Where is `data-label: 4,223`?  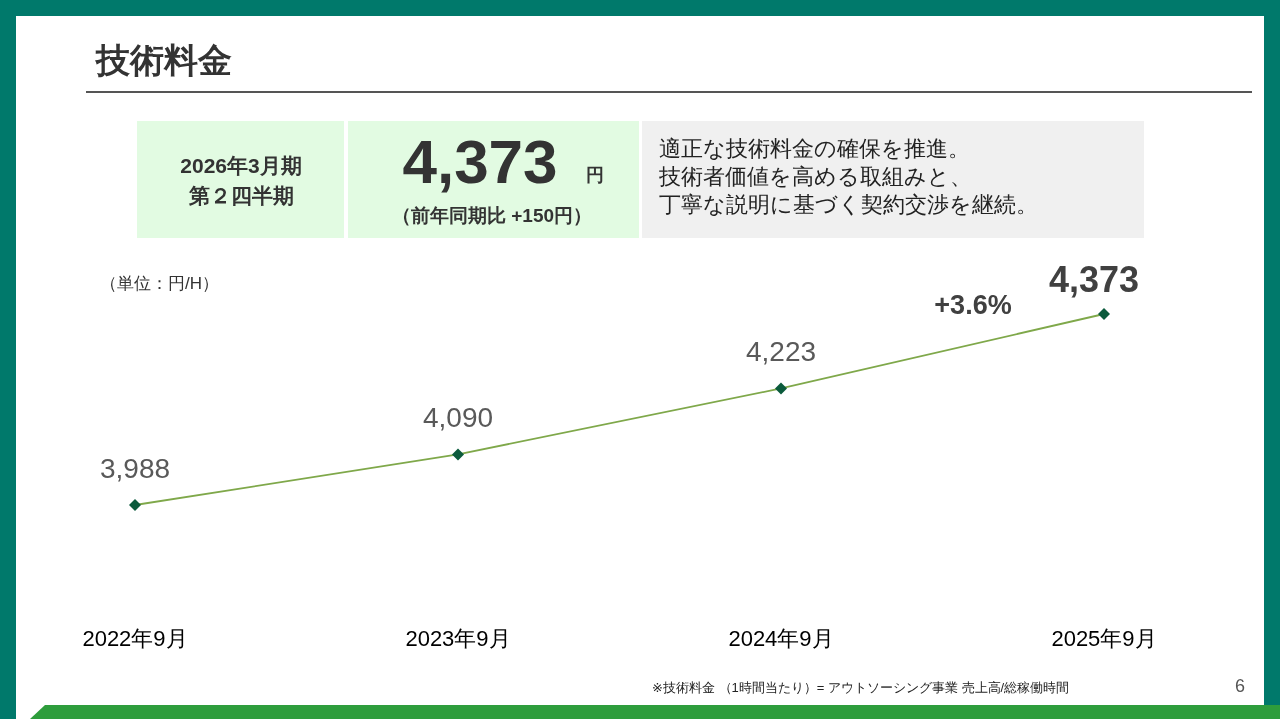 data-label: 4,223 is located at coordinates (781, 352).